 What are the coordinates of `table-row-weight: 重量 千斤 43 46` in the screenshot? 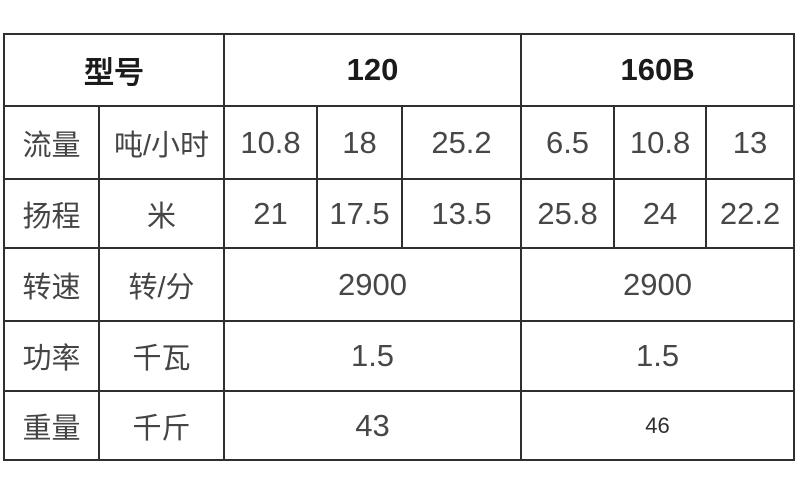 It's located at (399, 425).